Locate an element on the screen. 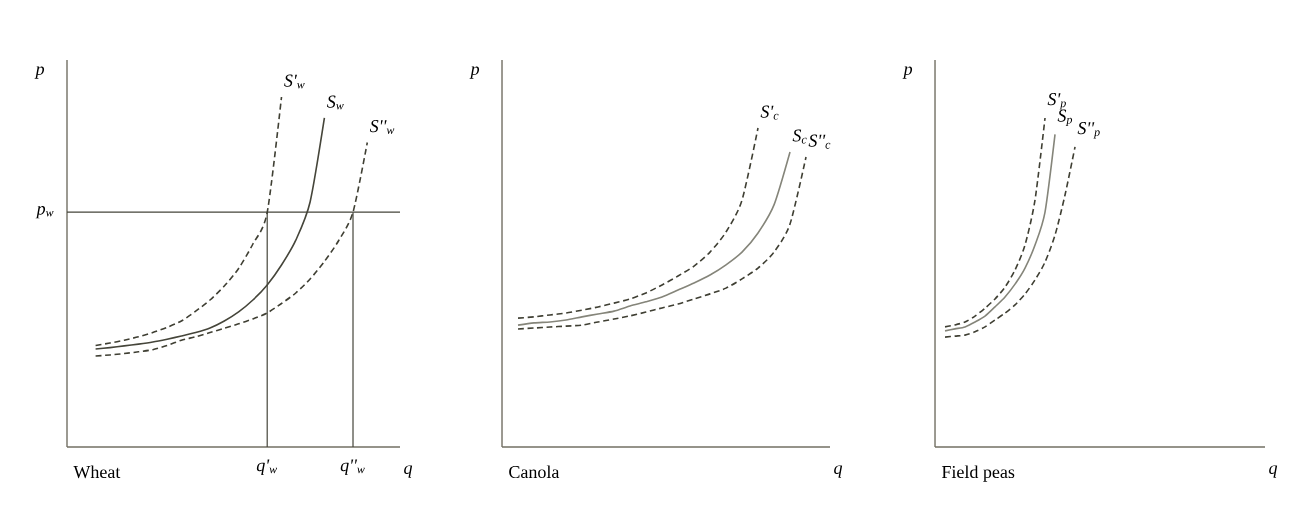 The image size is (1309, 513). x-tick-label: q''$_{w}$ is located at coordinates (352, 467).